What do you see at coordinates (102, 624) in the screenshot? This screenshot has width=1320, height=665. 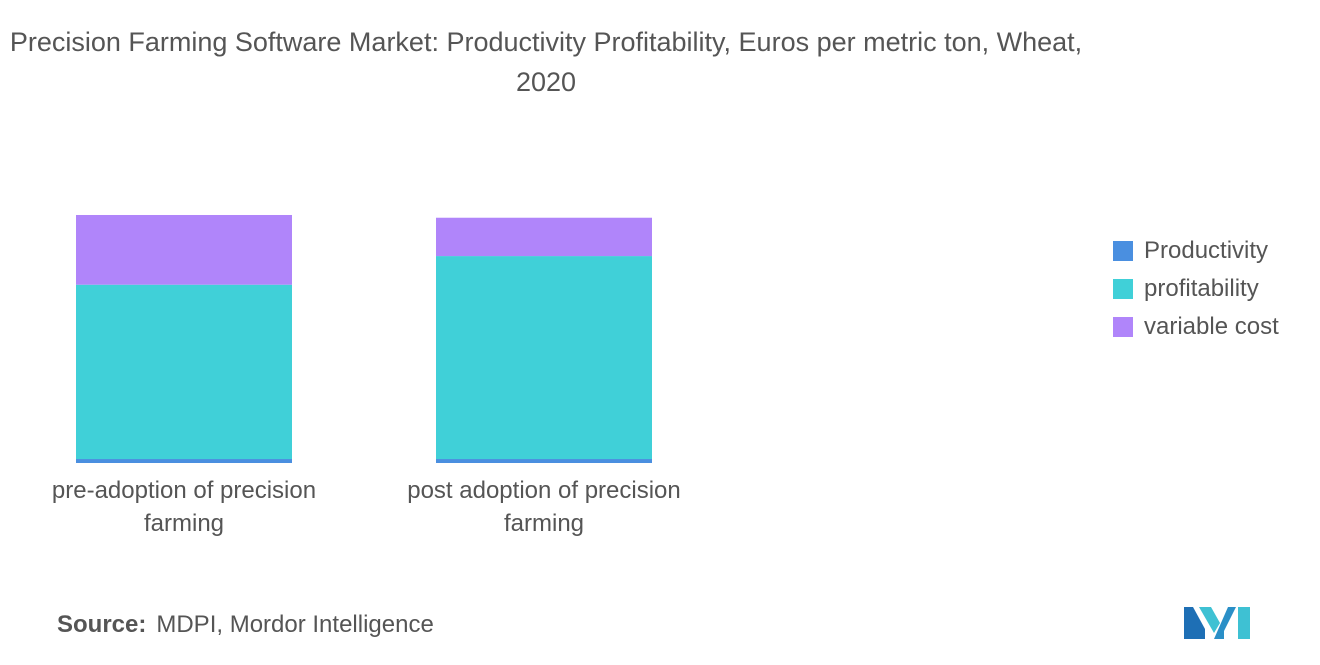 I see `source-prefix: Source:` at bounding box center [102, 624].